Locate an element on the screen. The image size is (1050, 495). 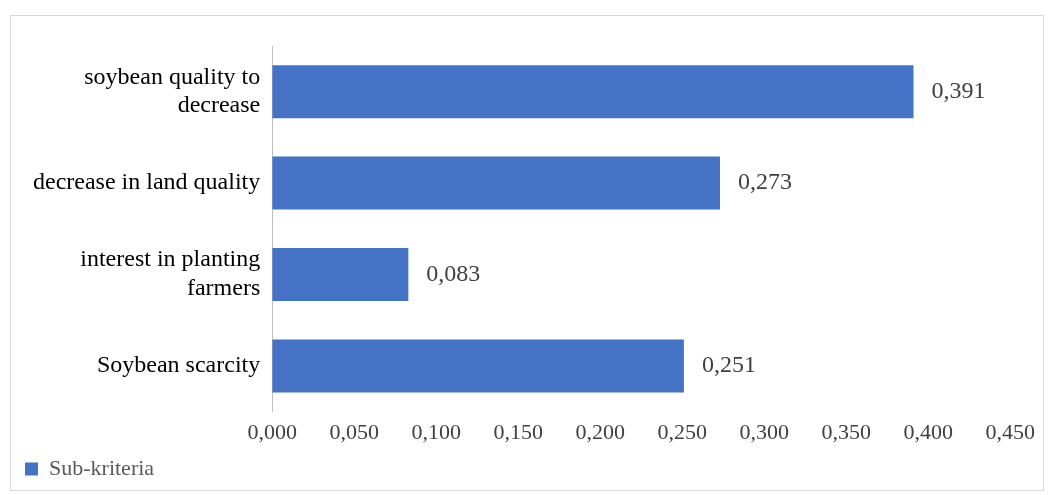
x-tick-label: 0,100 is located at coordinates (436, 431).